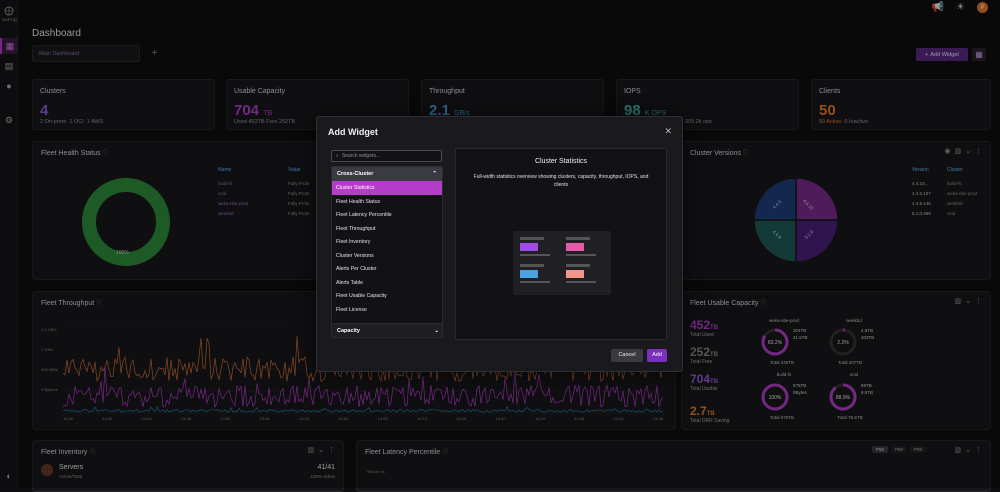 The height and width of the screenshot is (492, 1000). What do you see at coordinates (800, 385) in the screenshot?
I see `cap-used: 575TB` at bounding box center [800, 385].